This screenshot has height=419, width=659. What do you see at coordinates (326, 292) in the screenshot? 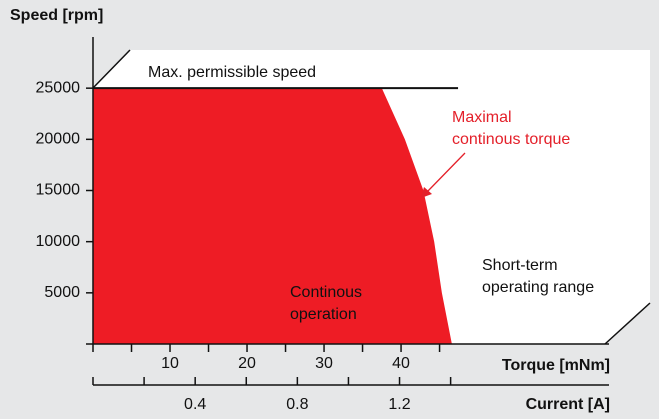
I see `region-label: Continous` at bounding box center [326, 292].